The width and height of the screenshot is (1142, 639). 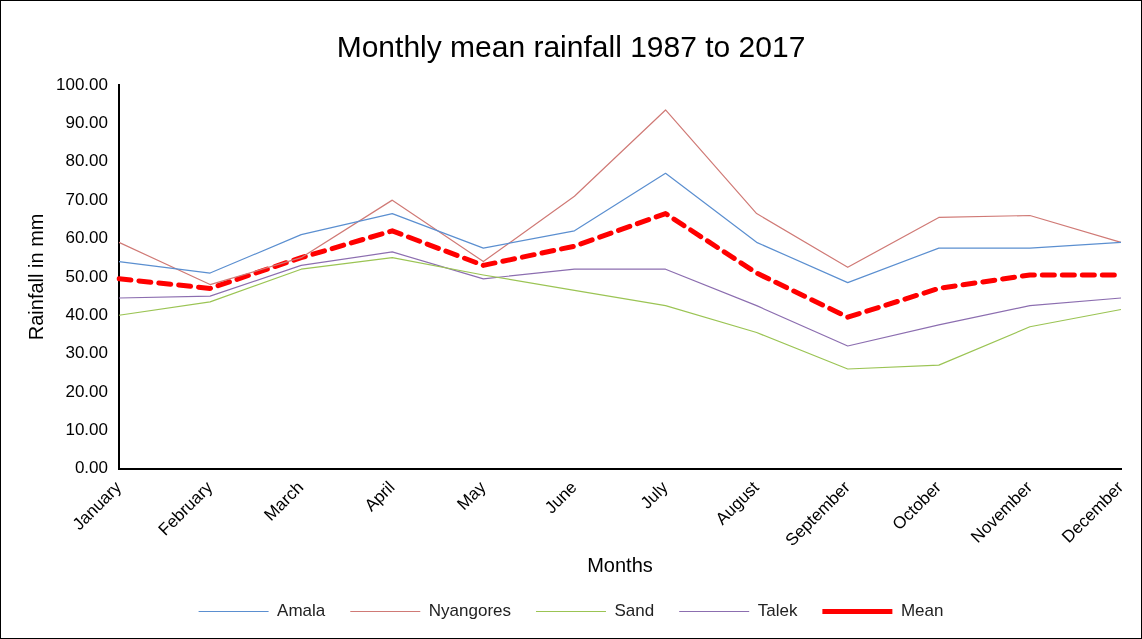 I want to click on y-tick-label: 30.00, so click(x=86, y=353).